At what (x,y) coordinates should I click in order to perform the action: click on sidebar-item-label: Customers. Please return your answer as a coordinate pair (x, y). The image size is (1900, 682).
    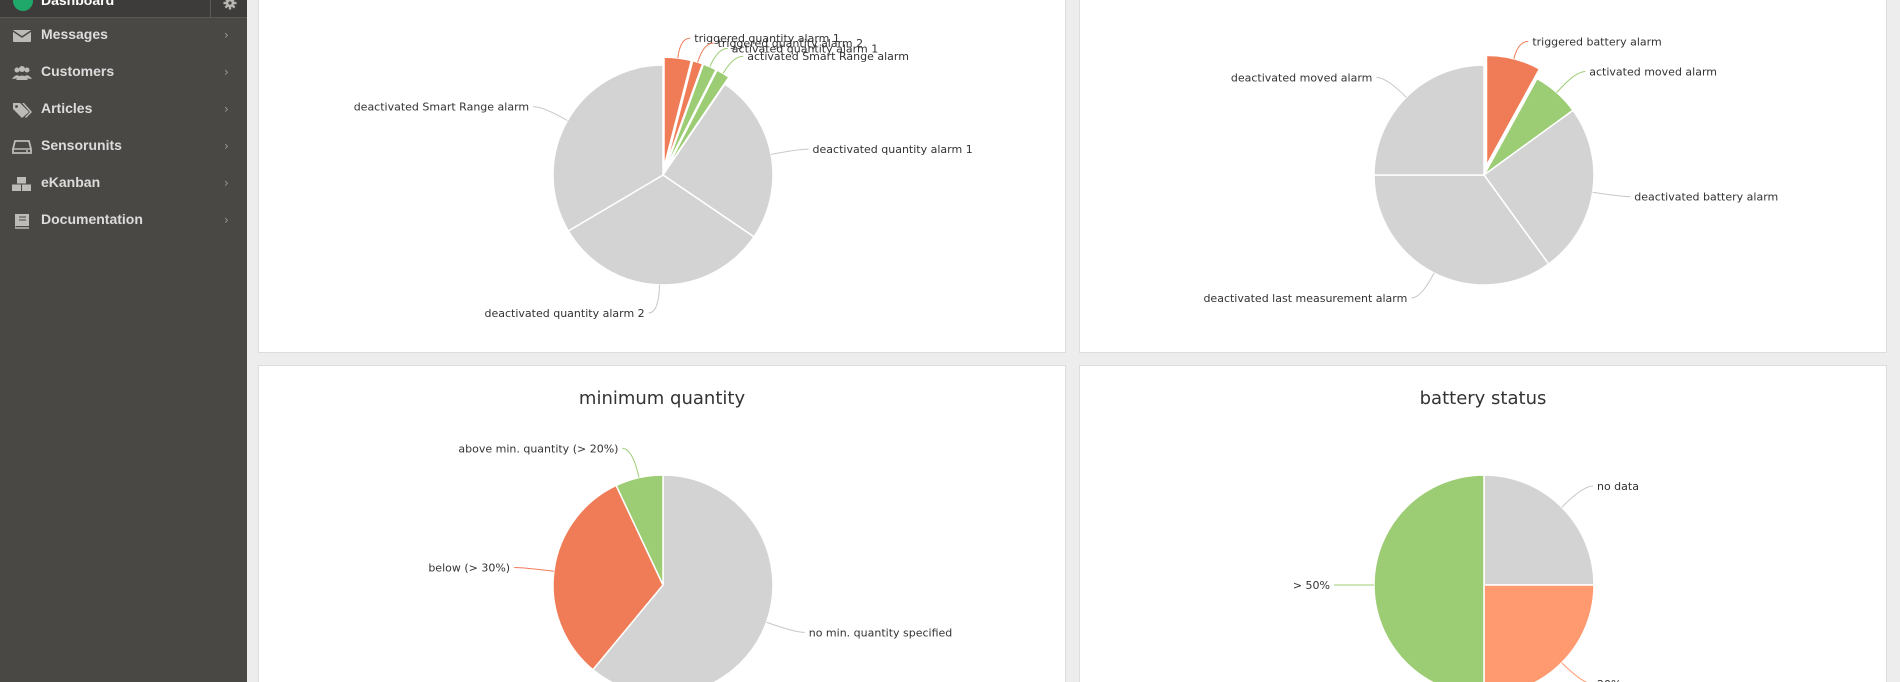
    Looking at the image, I should click on (78, 71).